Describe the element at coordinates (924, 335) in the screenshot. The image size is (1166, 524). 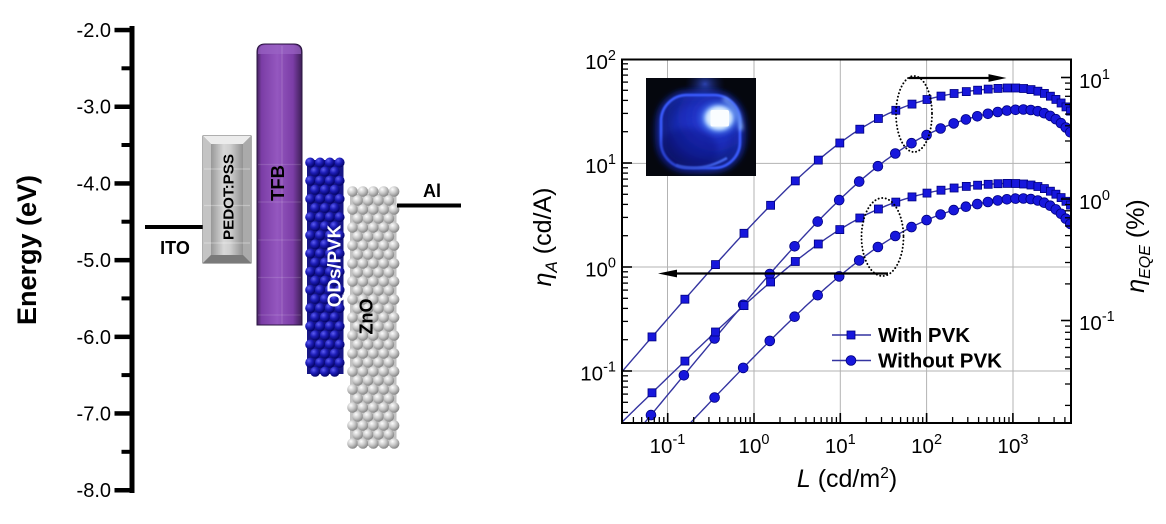
I see `svg-text: With PVK` at that location.